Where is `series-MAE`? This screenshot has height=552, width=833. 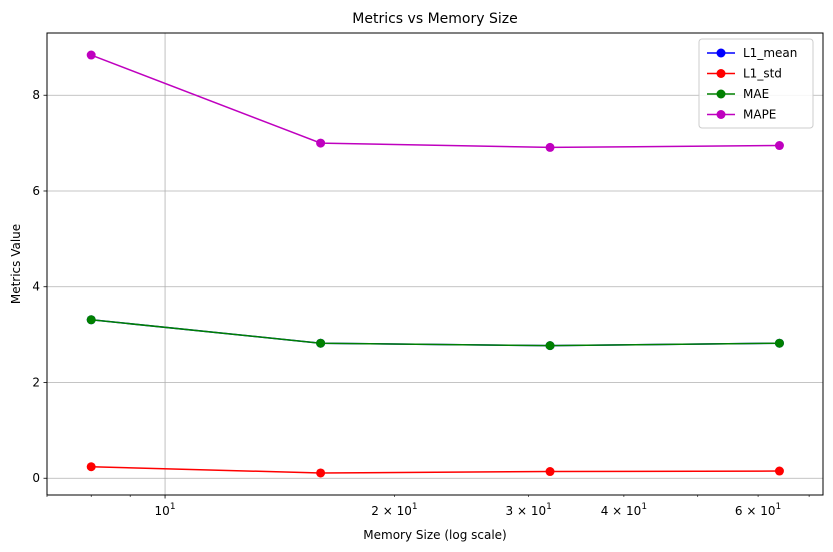
series-MAE is located at coordinates (435, 333).